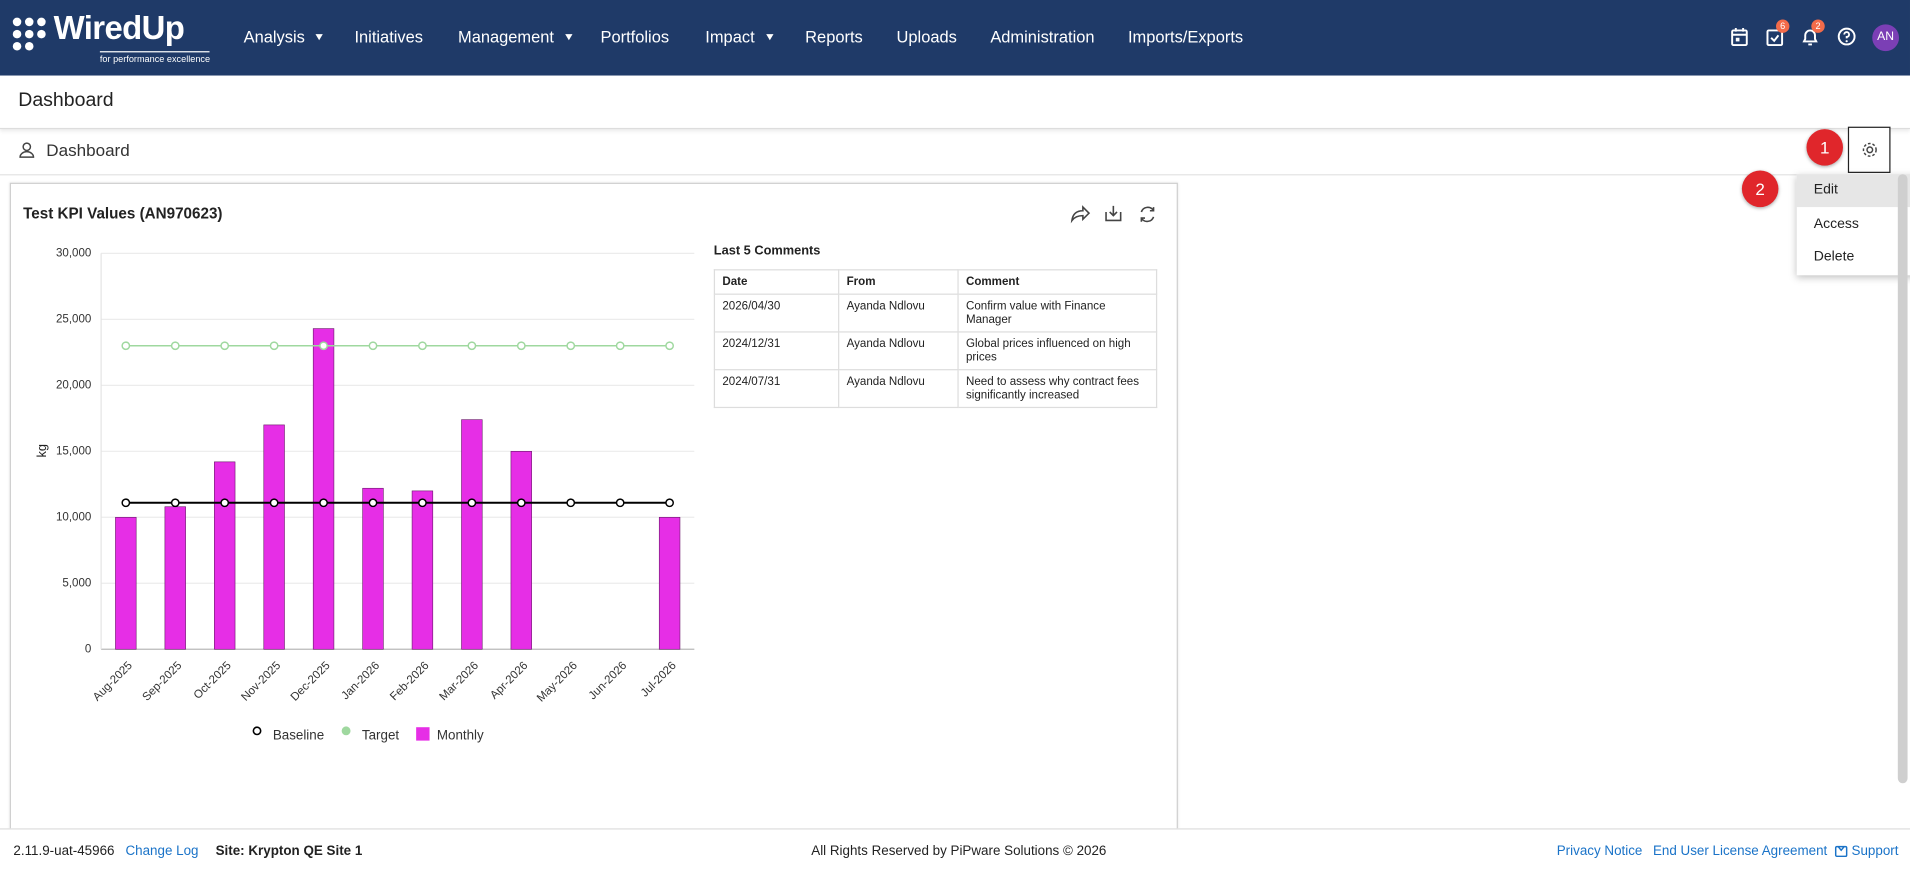 The height and width of the screenshot is (873, 1910). I want to click on x-tick-label: Jun-2026, so click(608, 681).